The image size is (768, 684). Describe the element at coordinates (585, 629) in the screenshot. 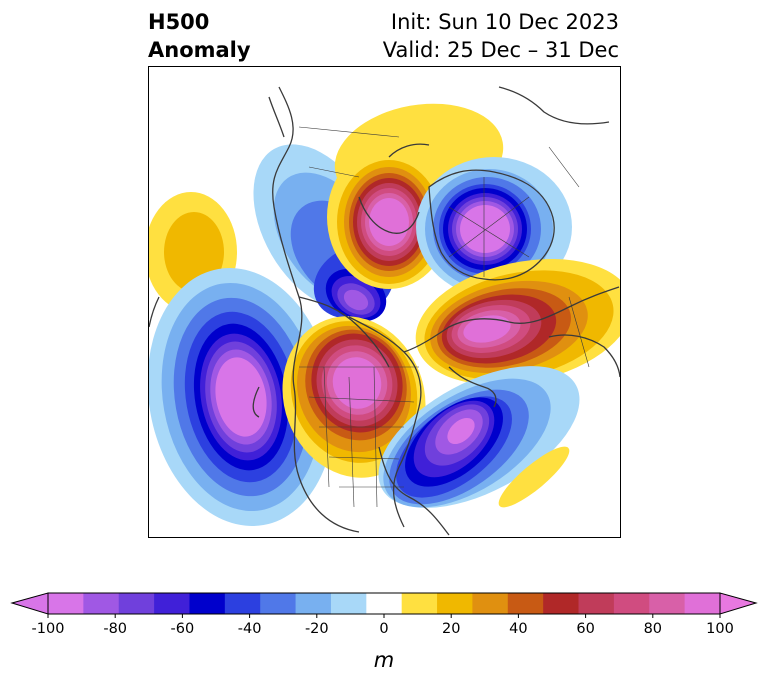

I see `colorbar-tick-label: 60` at that location.